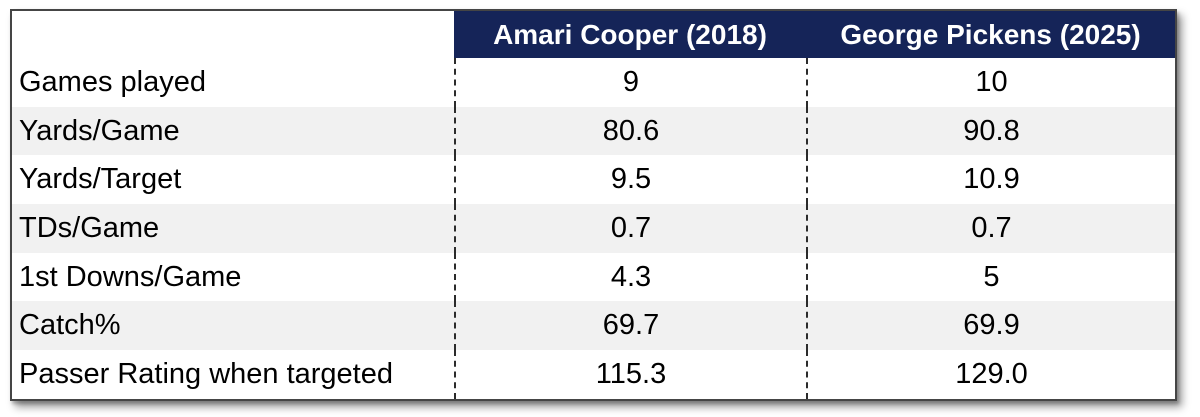  Describe the element at coordinates (233, 34) in the screenshot. I see `corner-cell` at that location.